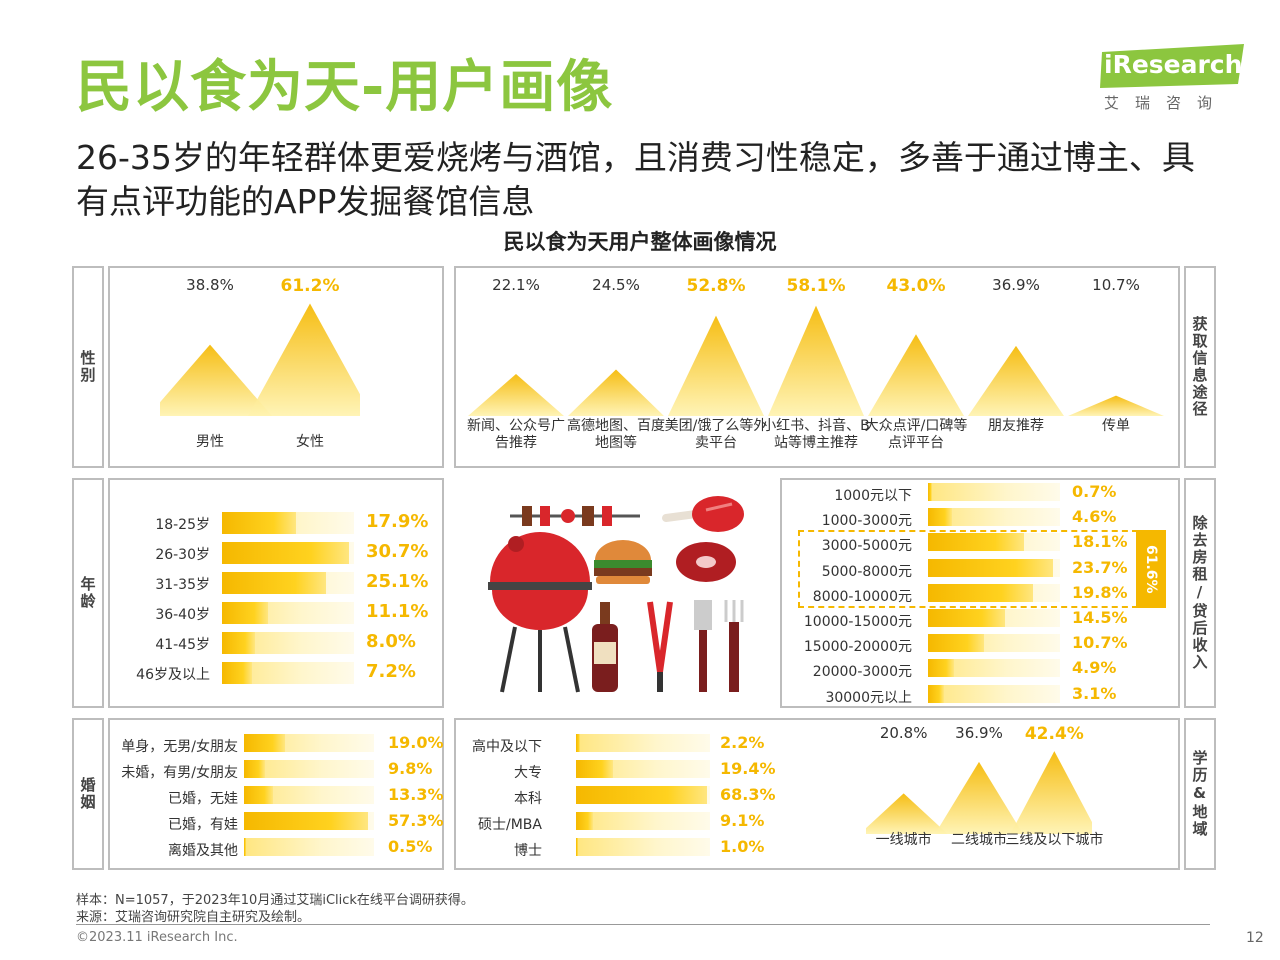 This screenshot has height=960, width=1280. What do you see at coordinates (416, 742) in the screenshot?
I see `bar-value-label: 19.0%` at bounding box center [416, 742].